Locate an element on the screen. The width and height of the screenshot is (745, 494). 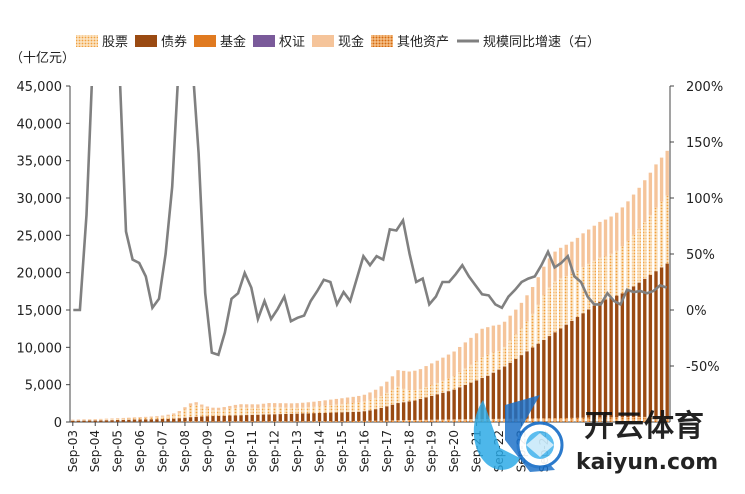
legend-label: 其他资产 is located at coordinates (423, 42).